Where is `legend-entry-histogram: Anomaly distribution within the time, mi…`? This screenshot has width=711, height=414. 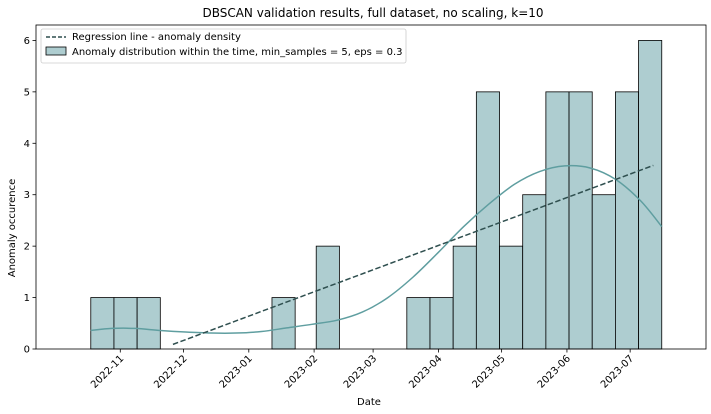 legend-entry-histogram: Anomaly distribution within the time, mi… is located at coordinates (237, 52).